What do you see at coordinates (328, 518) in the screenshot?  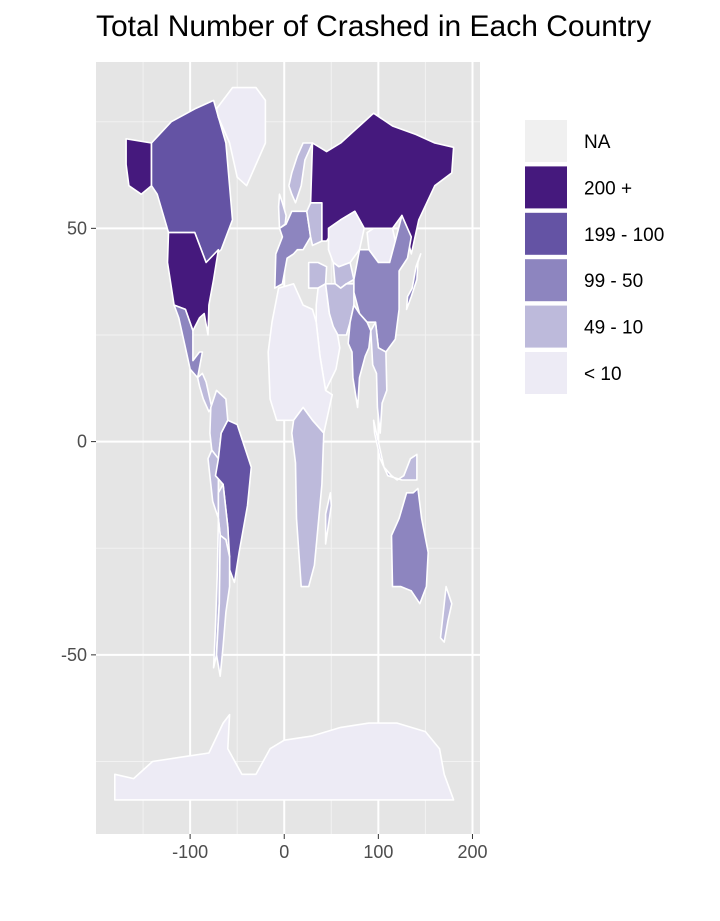 I see `country-madagascar` at bounding box center [328, 518].